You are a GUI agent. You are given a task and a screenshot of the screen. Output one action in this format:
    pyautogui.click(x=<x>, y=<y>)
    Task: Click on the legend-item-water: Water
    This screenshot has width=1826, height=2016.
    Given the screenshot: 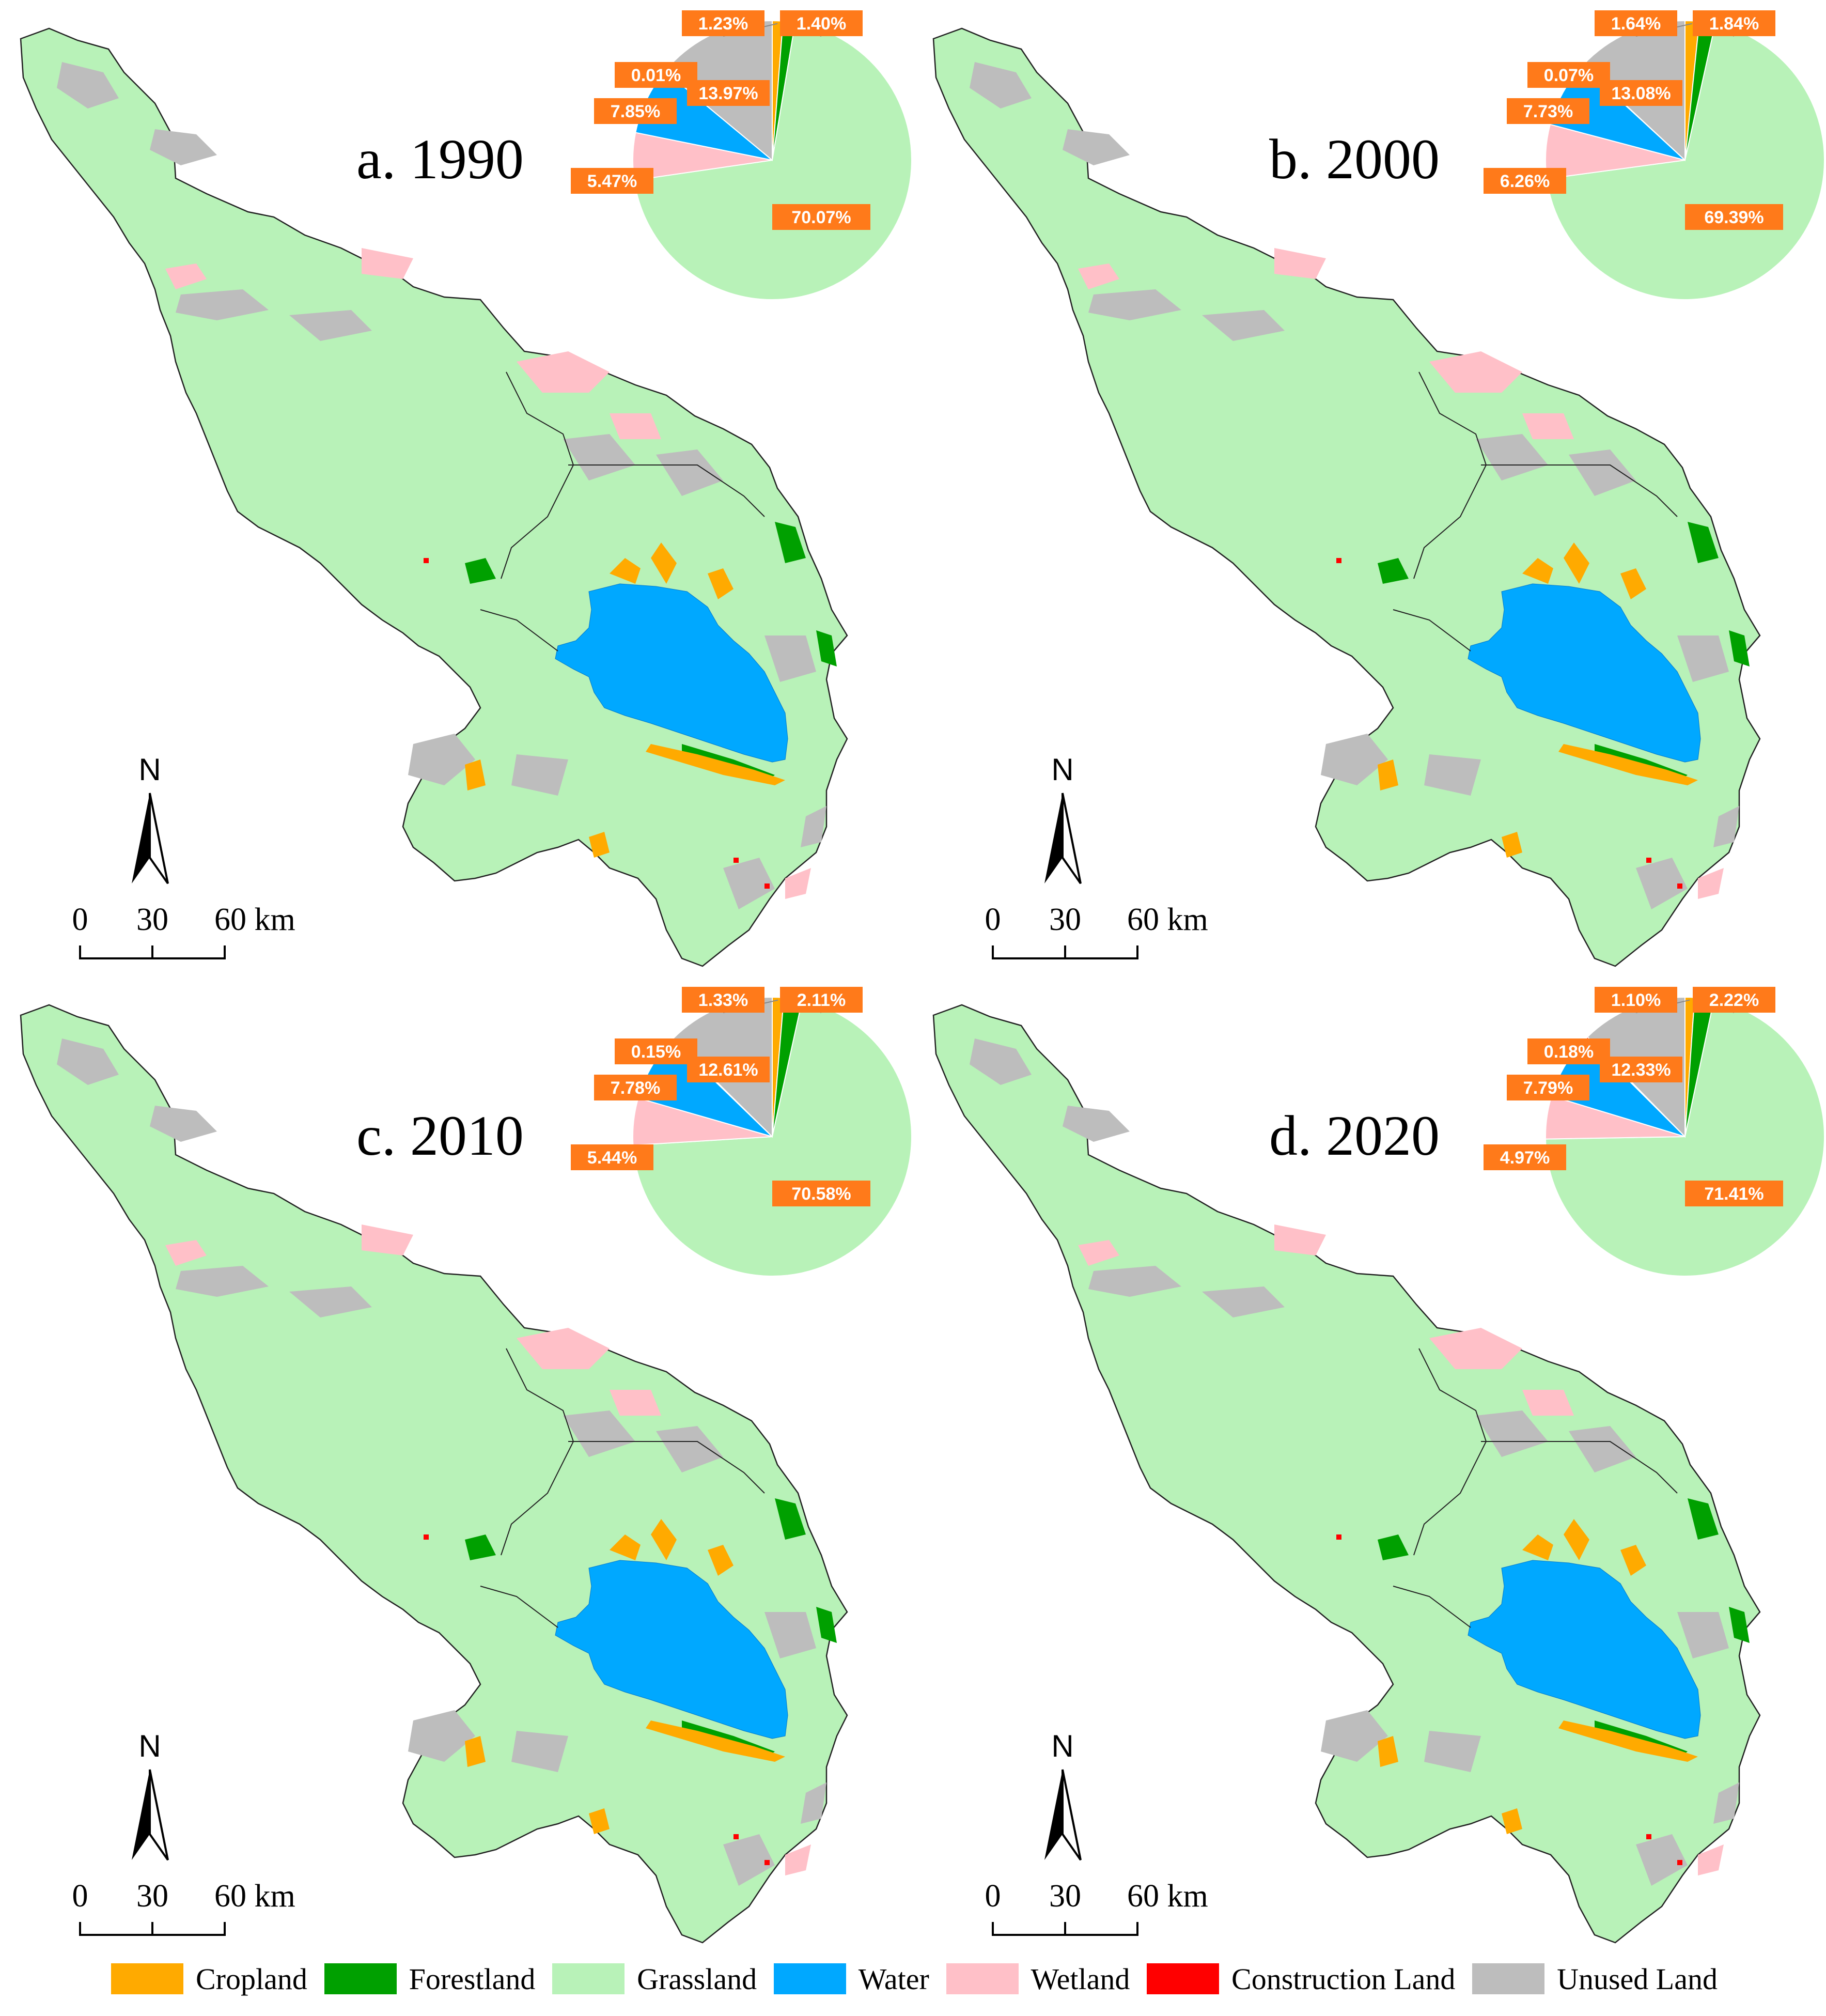 What is the action you would take?
    pyautogui.click(x=851, y=1979)
    